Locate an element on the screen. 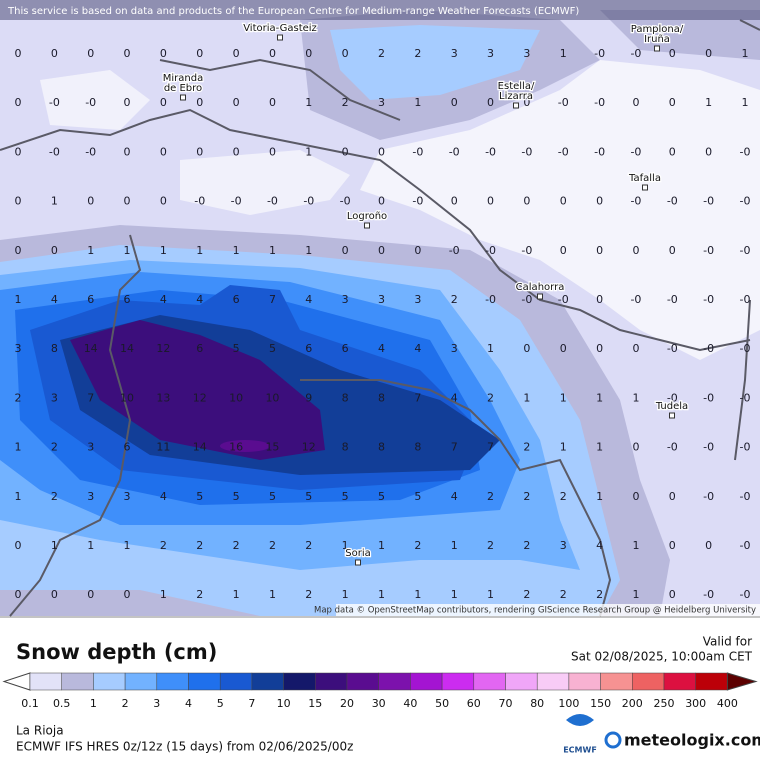 The width and height of the screenshot is (760, 760). grid-value: 7 is located at coordinates (417, 397).